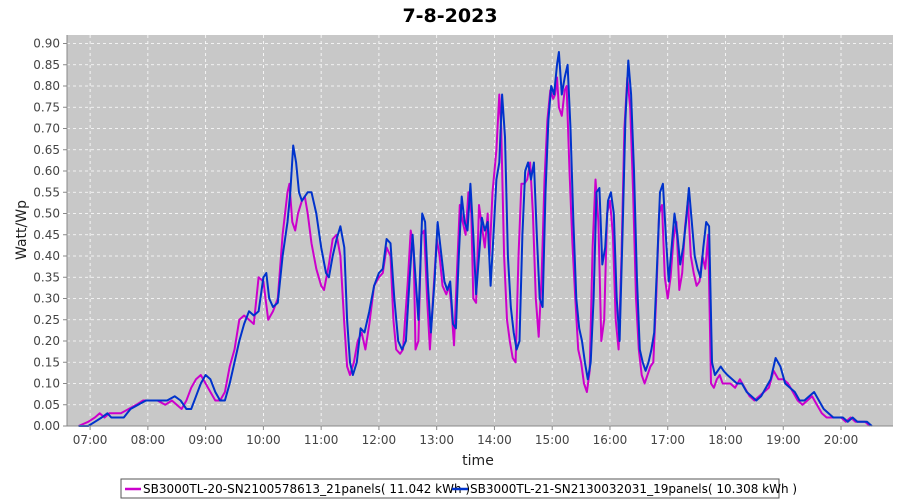 The width and height of the screenshot is (900, 500). Describe the element at coordinates (46, 44) in the screenshot. I see `y-tick-label: 0.90` at that location.